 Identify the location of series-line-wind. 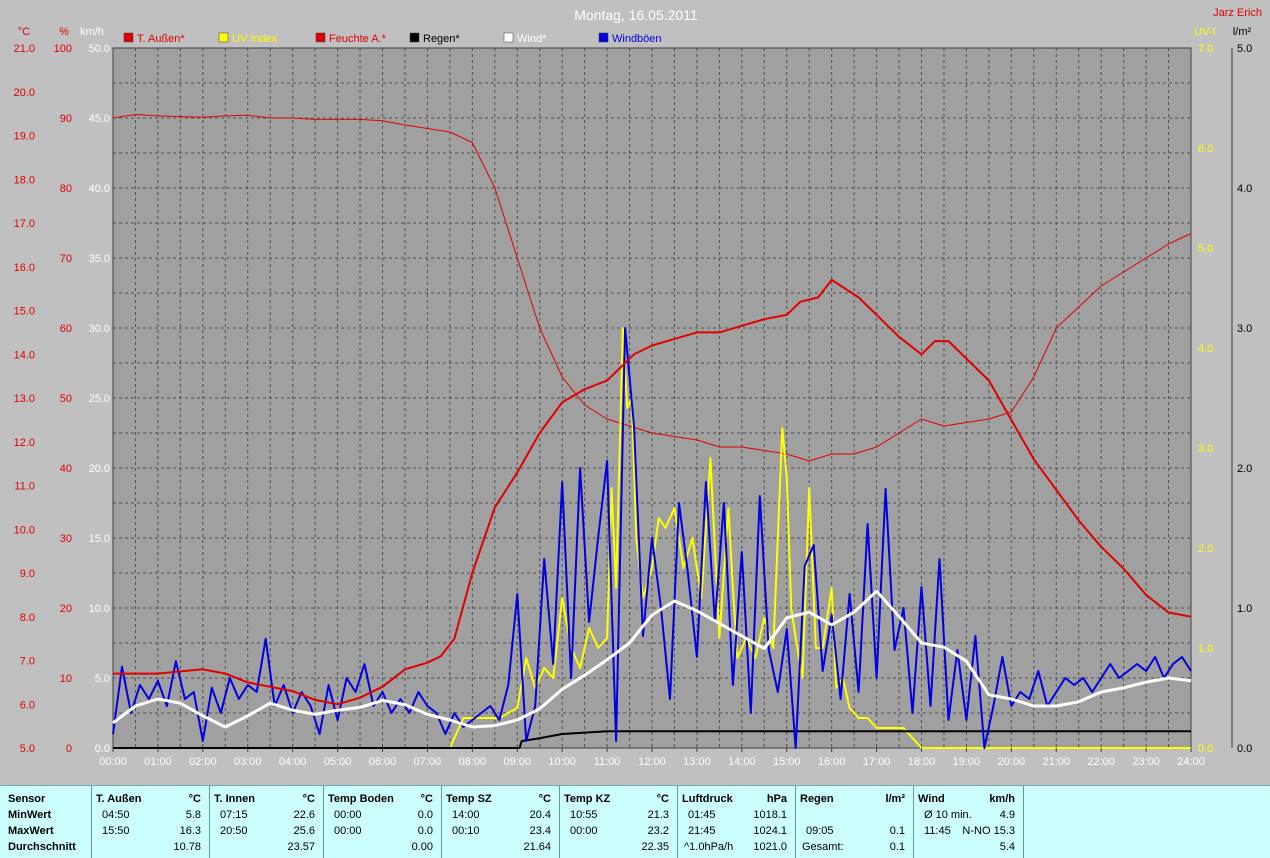
(652, 659).